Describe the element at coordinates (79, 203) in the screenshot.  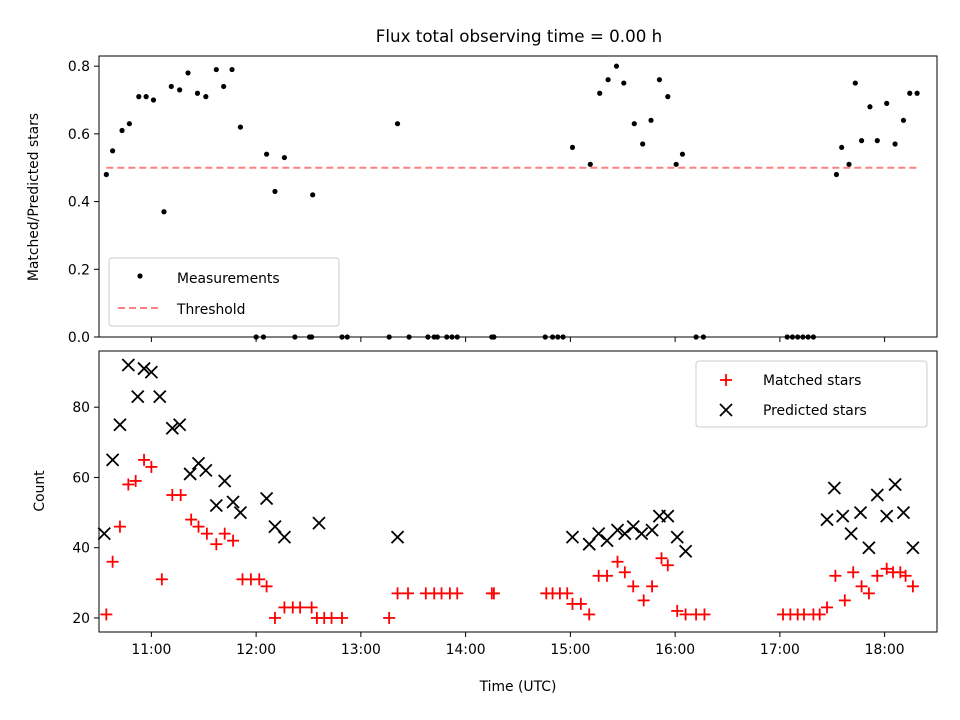
I see `top-y-tick-label: 0.4` at that location.